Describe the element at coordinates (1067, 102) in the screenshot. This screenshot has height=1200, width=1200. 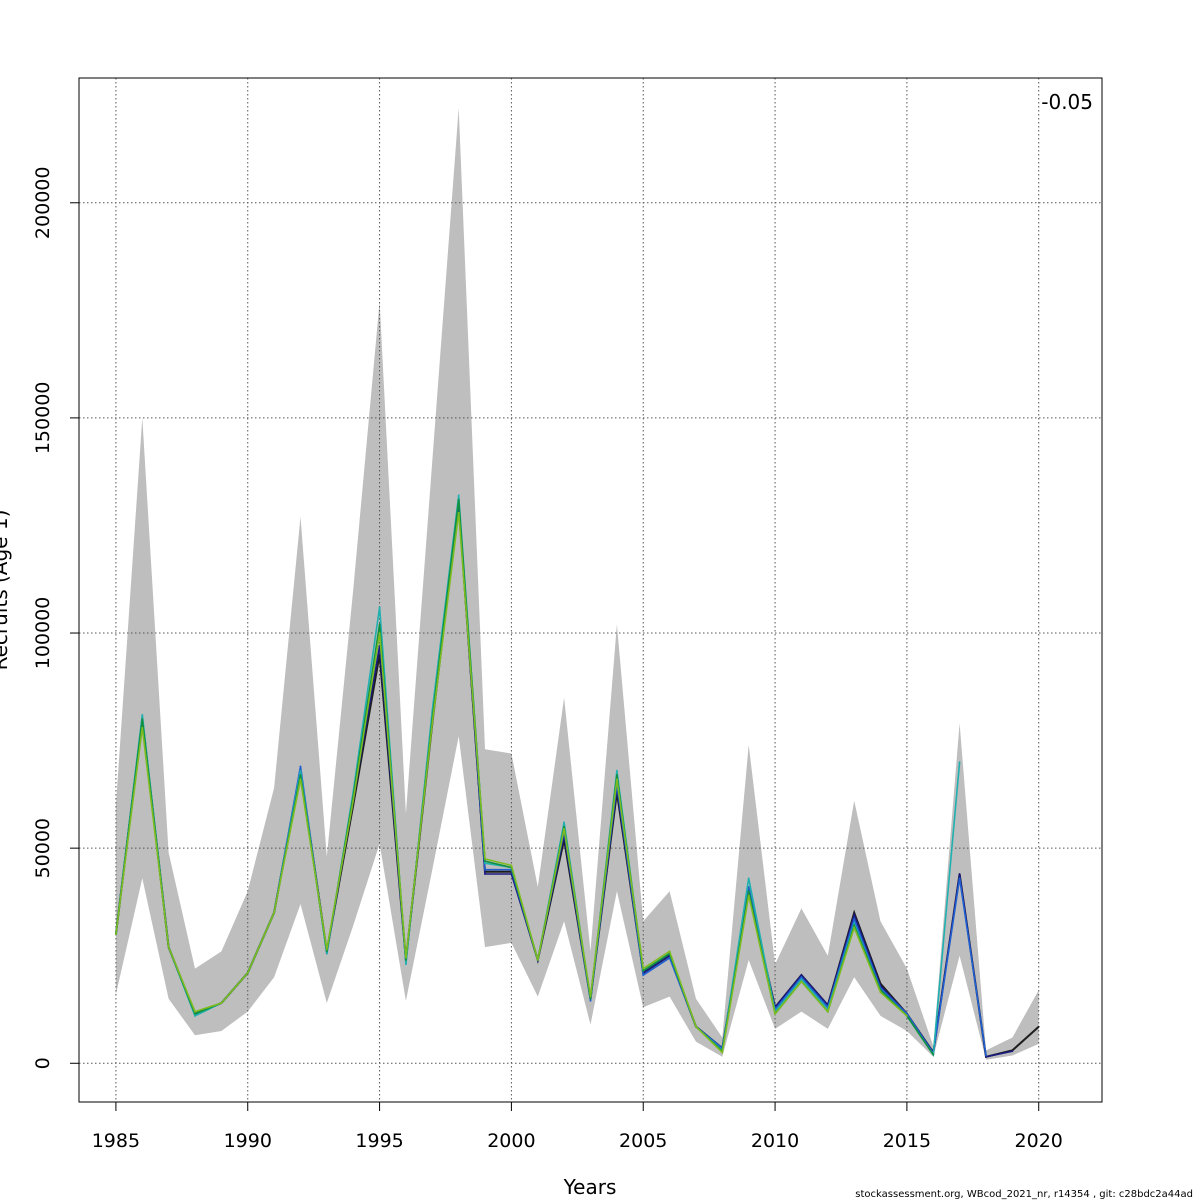
I see `annotation-label: -0.05` at that location.